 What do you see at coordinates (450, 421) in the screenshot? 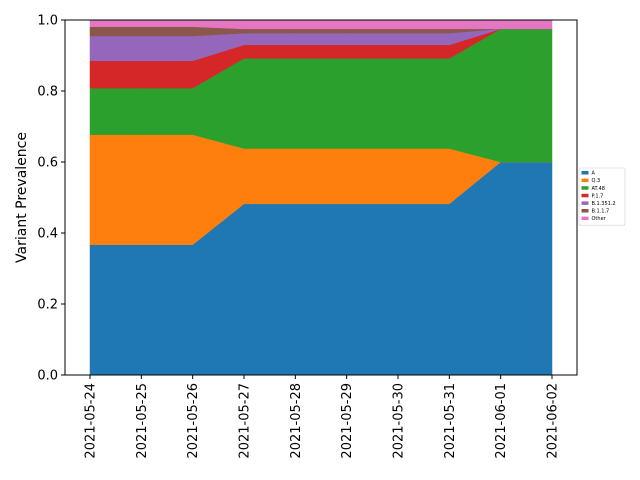
I see `x-tick-label: 2021-05-31` at bounding box center [450, 421].